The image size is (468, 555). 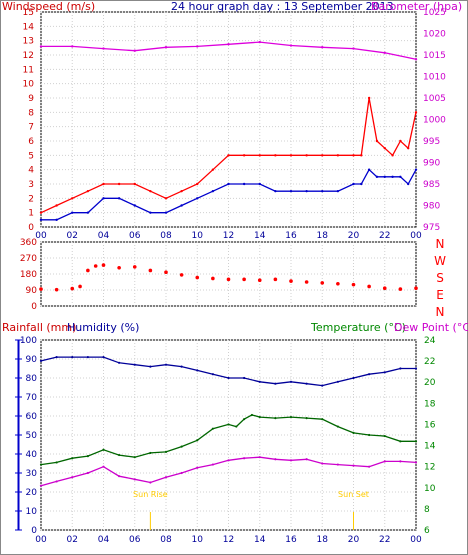 What do you see at coordinates (48, 6) in the screenshot?
I see `windspeed-axis-label: Windspeed (m/s)` at bounding box center [48, 6].